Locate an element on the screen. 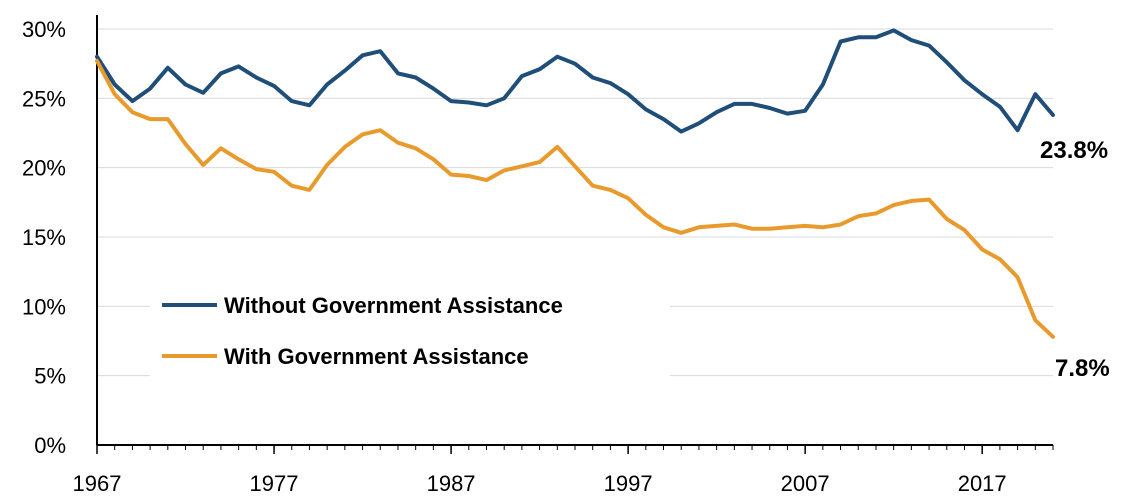 Image resolution: width=1121 pixels, height=498 pixels. legend-label-with-assistance: With Government Assistance is located at coordinates (376, 356).